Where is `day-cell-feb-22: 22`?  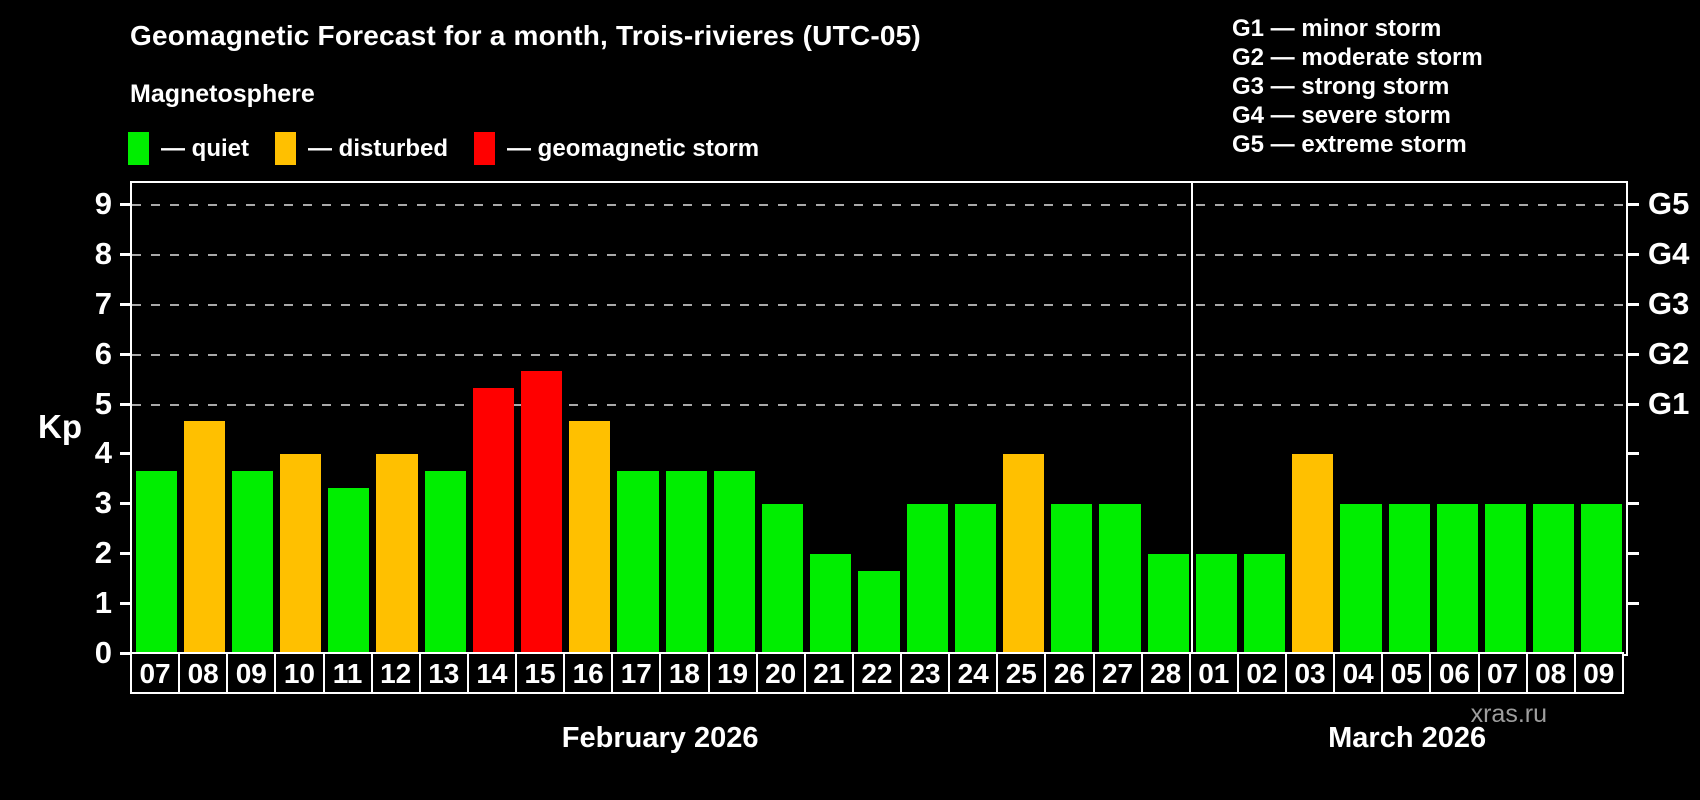 day-cell-feb-22: 22 is located at coordinates (876, 673).